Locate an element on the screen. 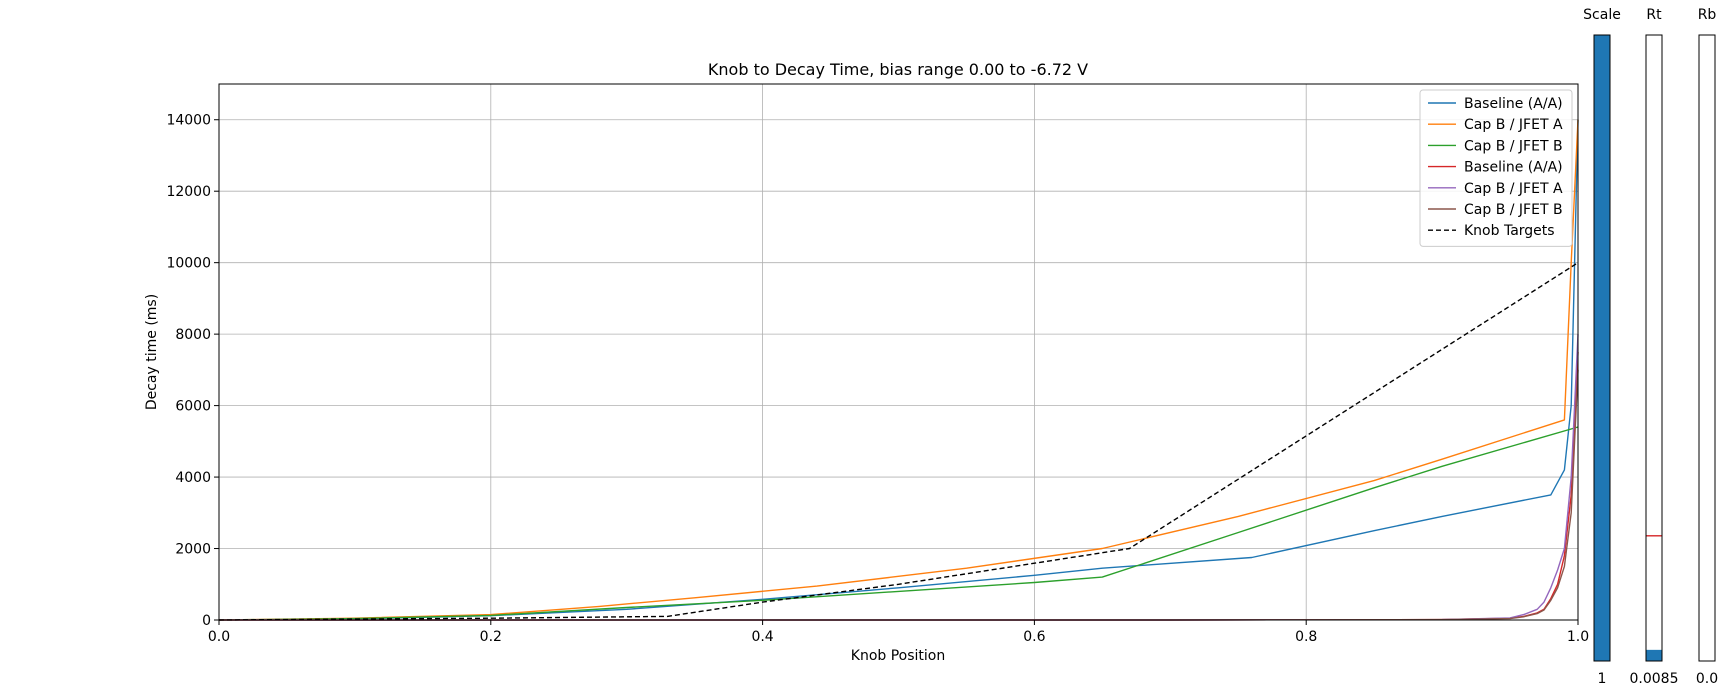 This screenshot has width=1735, height=689. x-axis: 0.0 0.2 0.4 0.6 0.8 1.0 is located at coordinates (898, 632).